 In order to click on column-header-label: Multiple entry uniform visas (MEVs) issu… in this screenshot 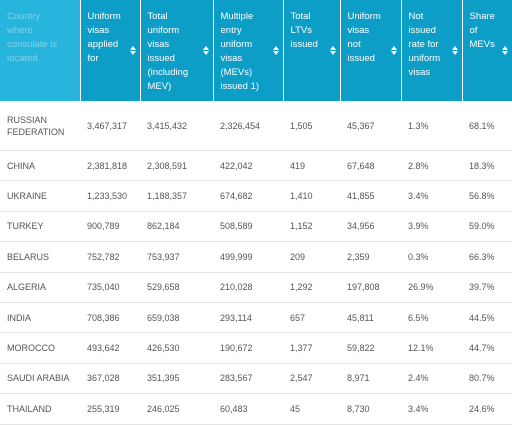, I will do `click(240, 51)`.